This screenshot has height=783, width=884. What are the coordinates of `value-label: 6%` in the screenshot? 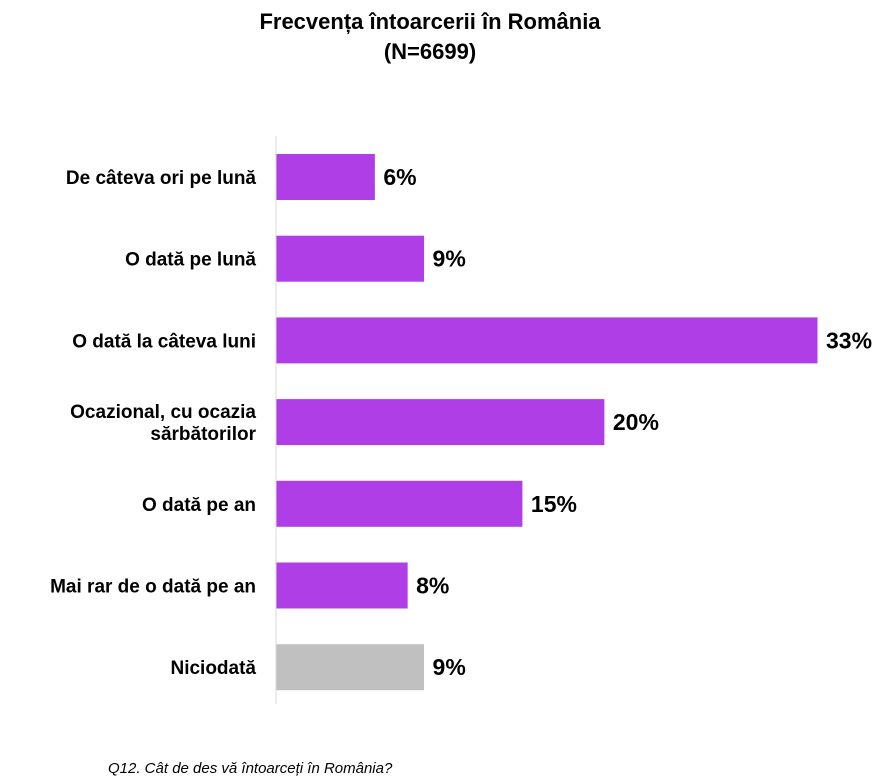 It's located at (399, 177).